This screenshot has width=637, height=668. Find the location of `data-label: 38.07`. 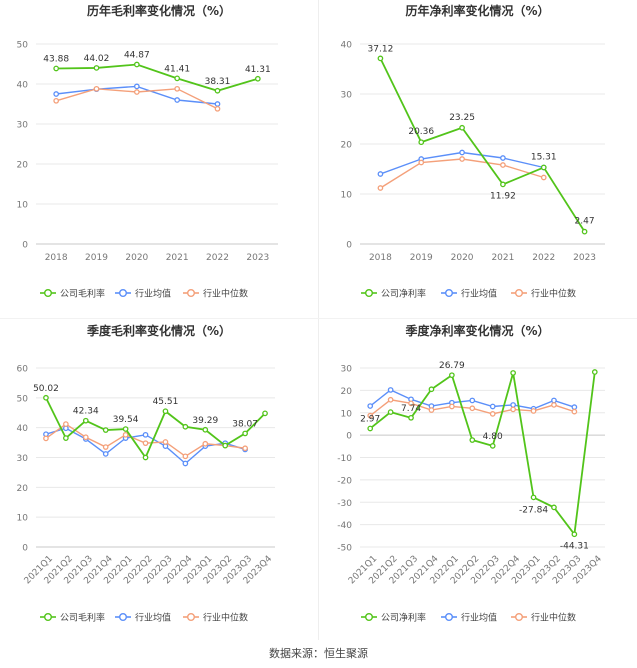

data-label: 38.07 is located at coordinates (245, 424).